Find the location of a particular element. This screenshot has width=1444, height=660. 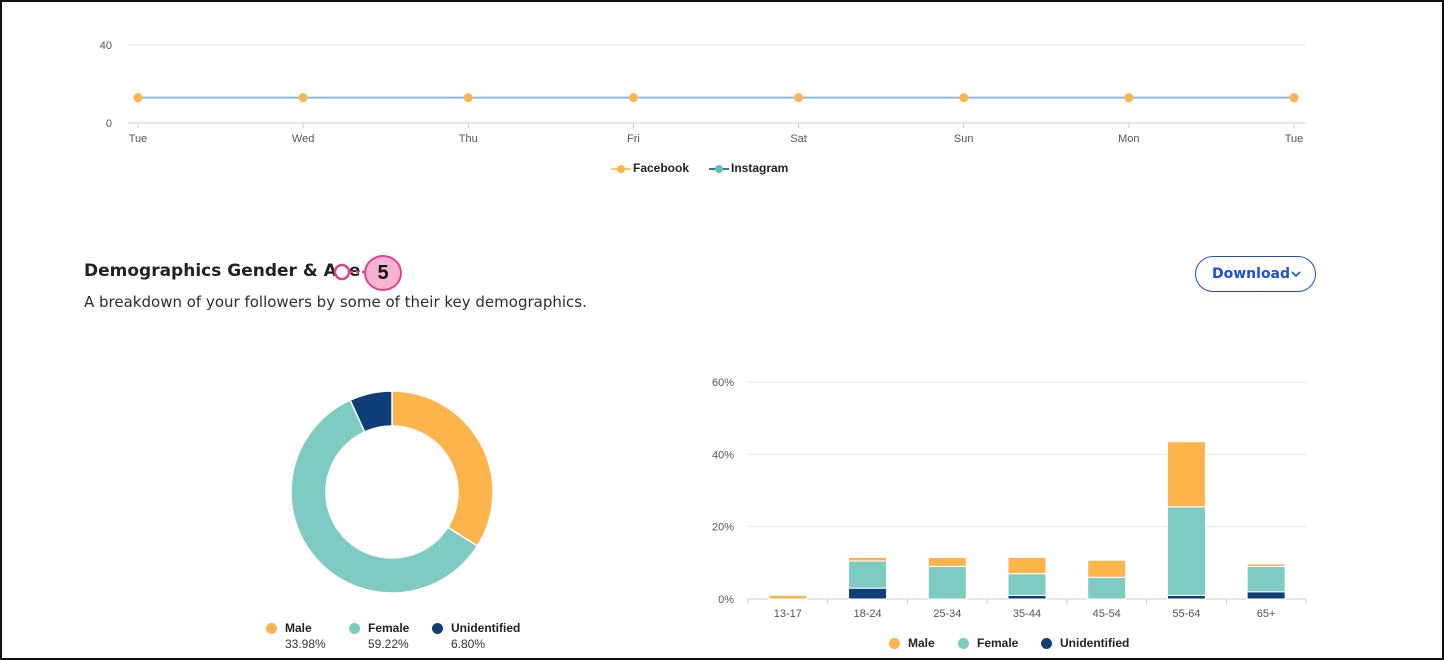

x-tick-label: Mon is located at coordinates (1128, 139).